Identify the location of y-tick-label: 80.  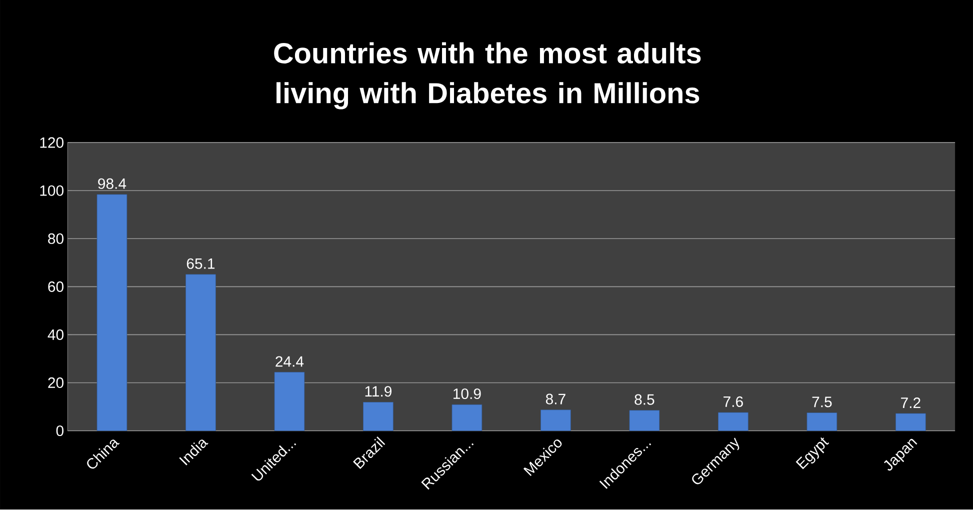
(56, 239).